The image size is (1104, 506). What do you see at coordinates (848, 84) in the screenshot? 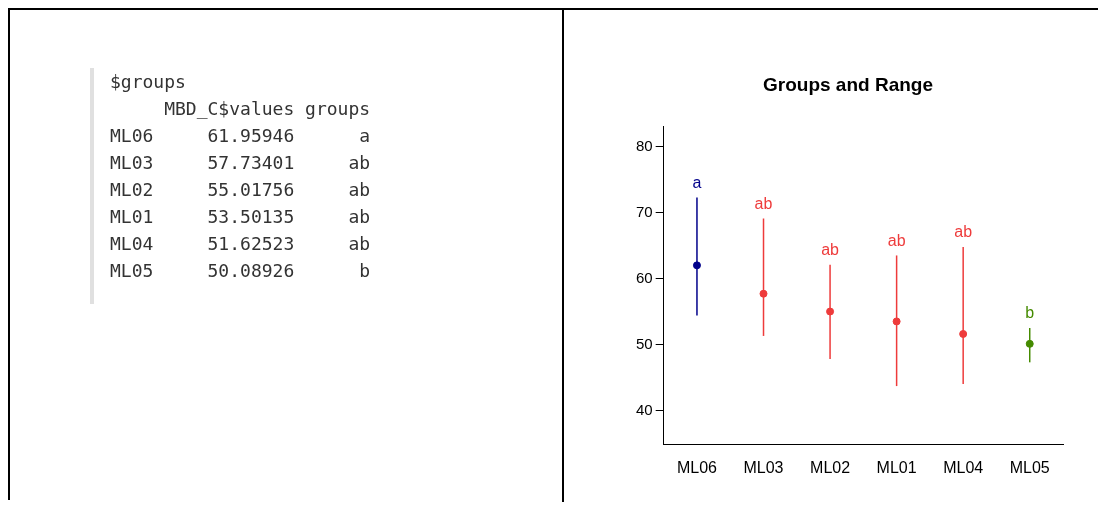
I see `chart-title: Groups and Range` at bounding box center [848, 84].